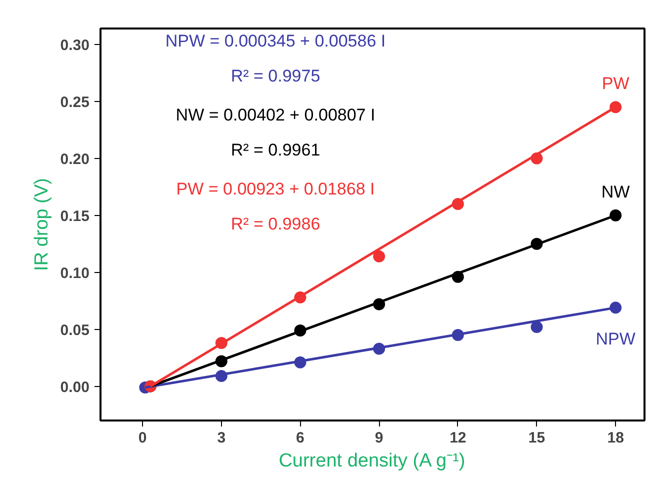  What do you see at coordinates (616, 84) in the screenshot?
I see `series-label: PW` at bounding box center [616, 84].